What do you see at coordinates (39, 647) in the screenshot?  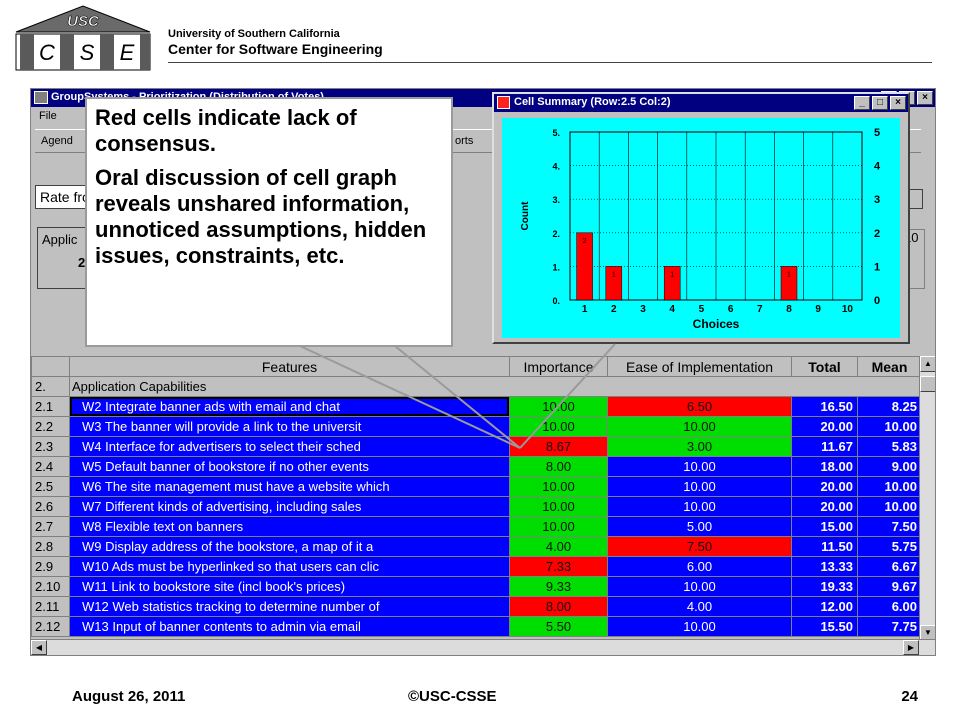 I see `scroll-left-arrow: ◀` at bounding box center [39, 647].